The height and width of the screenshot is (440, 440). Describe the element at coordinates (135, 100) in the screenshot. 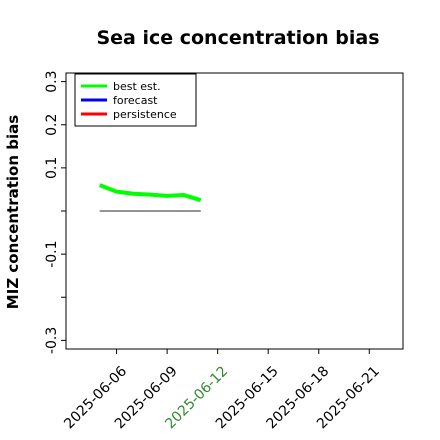

I see `legend-label: forecast` at that location.